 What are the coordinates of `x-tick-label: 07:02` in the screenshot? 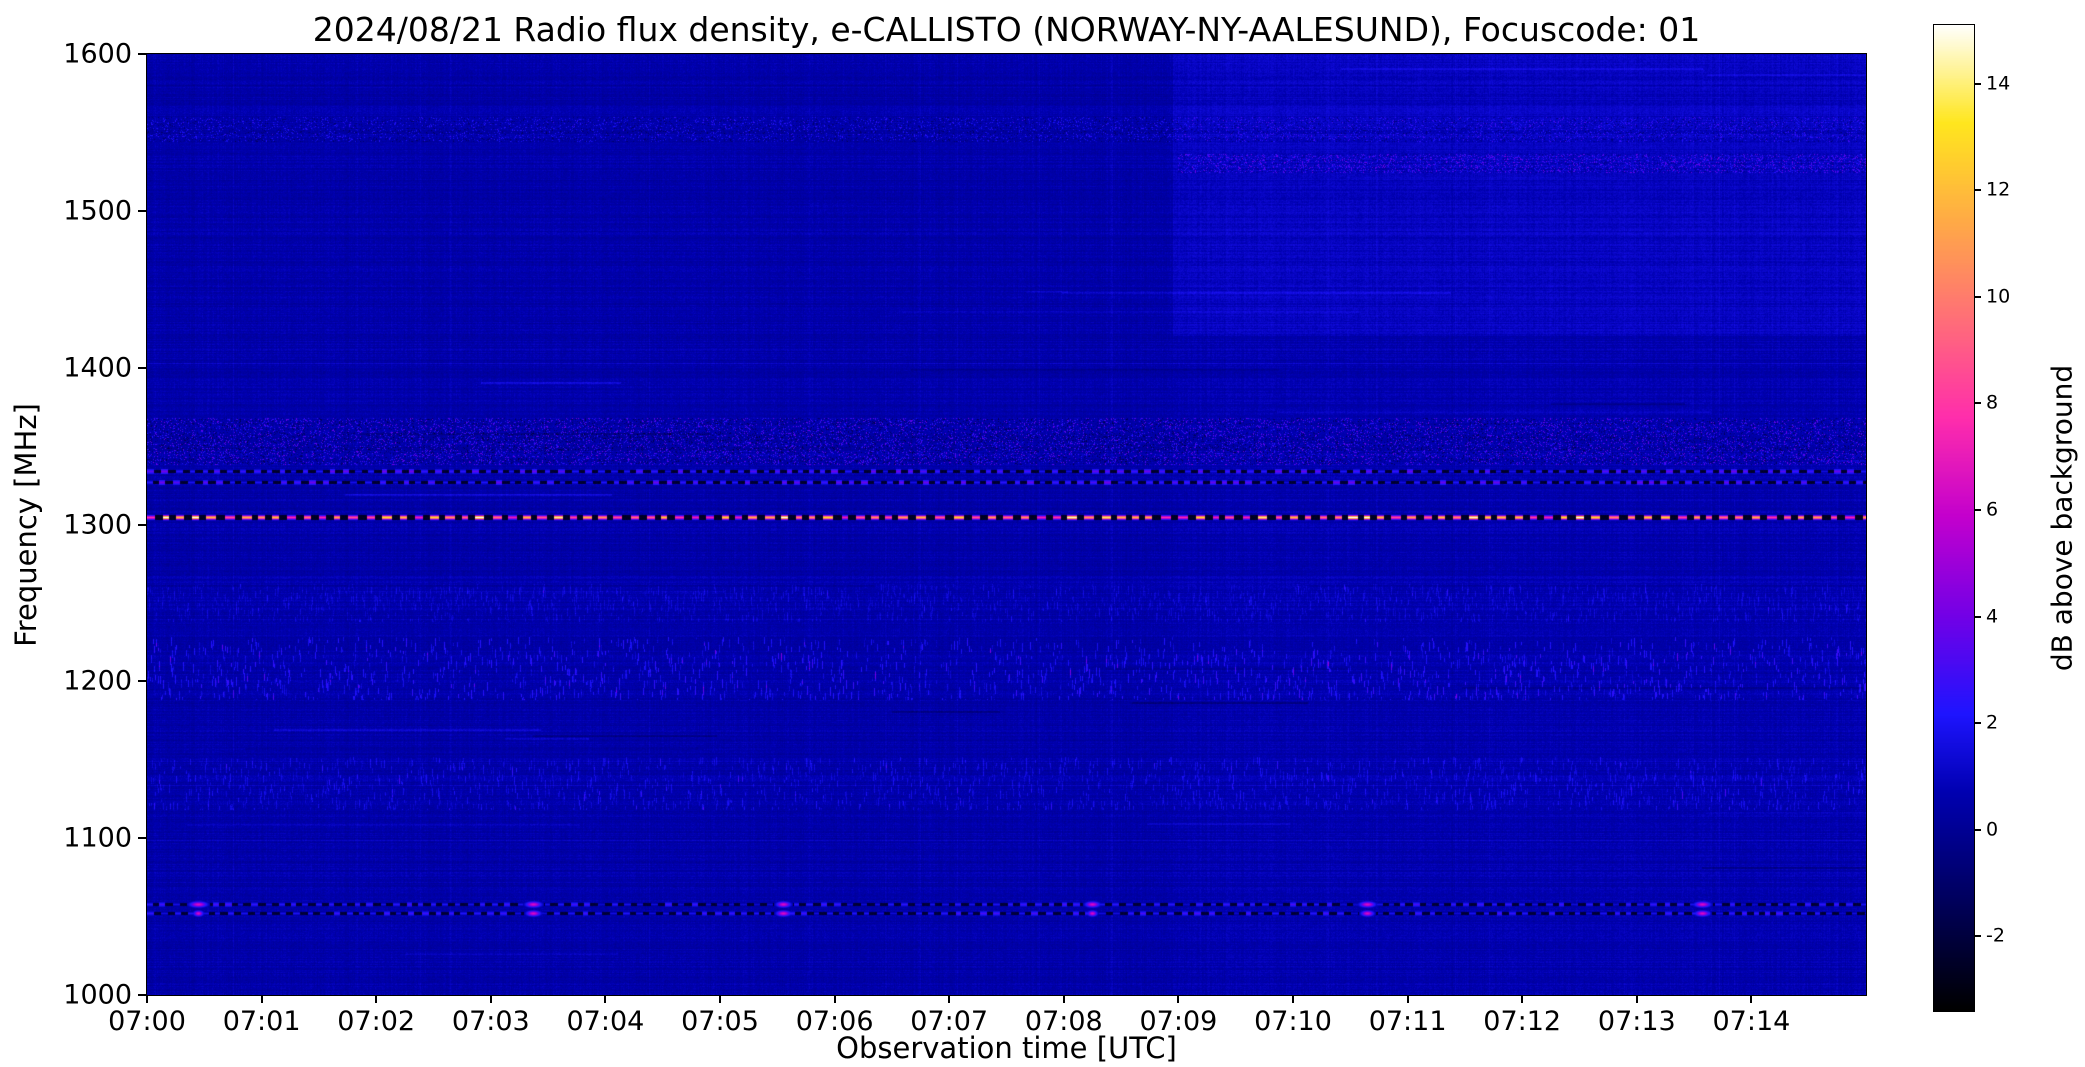 It's located at (376, 1021).